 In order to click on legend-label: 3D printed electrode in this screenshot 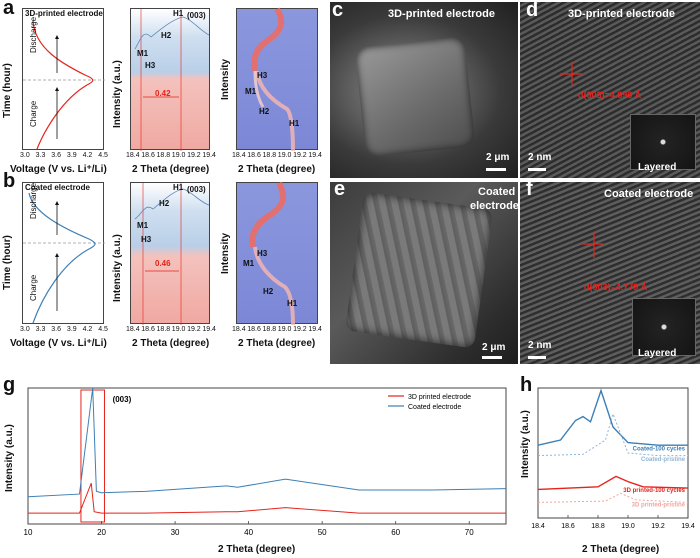, I will do `click(439, 397)`.